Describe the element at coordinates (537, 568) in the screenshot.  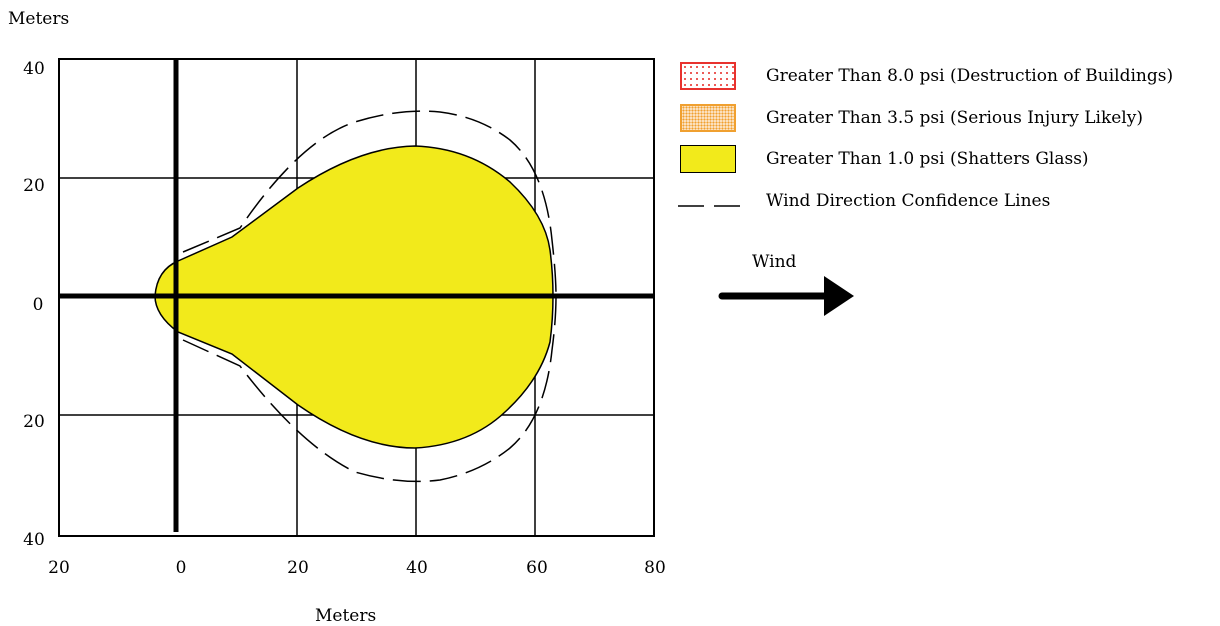
I see `x-tick-label: 60` at that location.